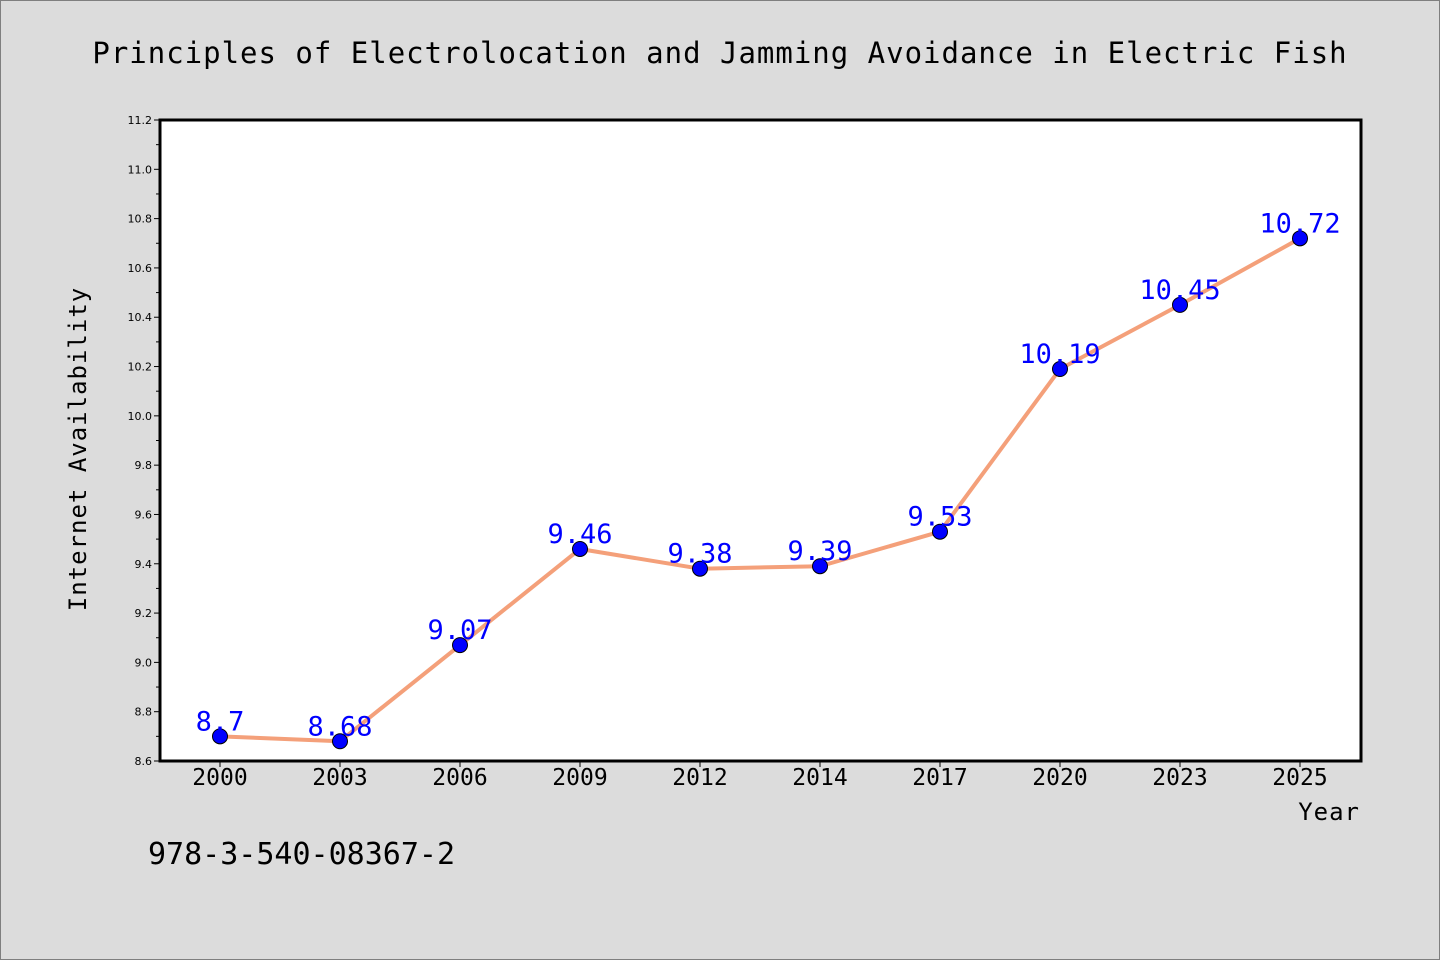  What do you see at coordinates (1059, 354) in the screenshot?
I see `data-label: 10.19` at bounding box center [1059, 354].